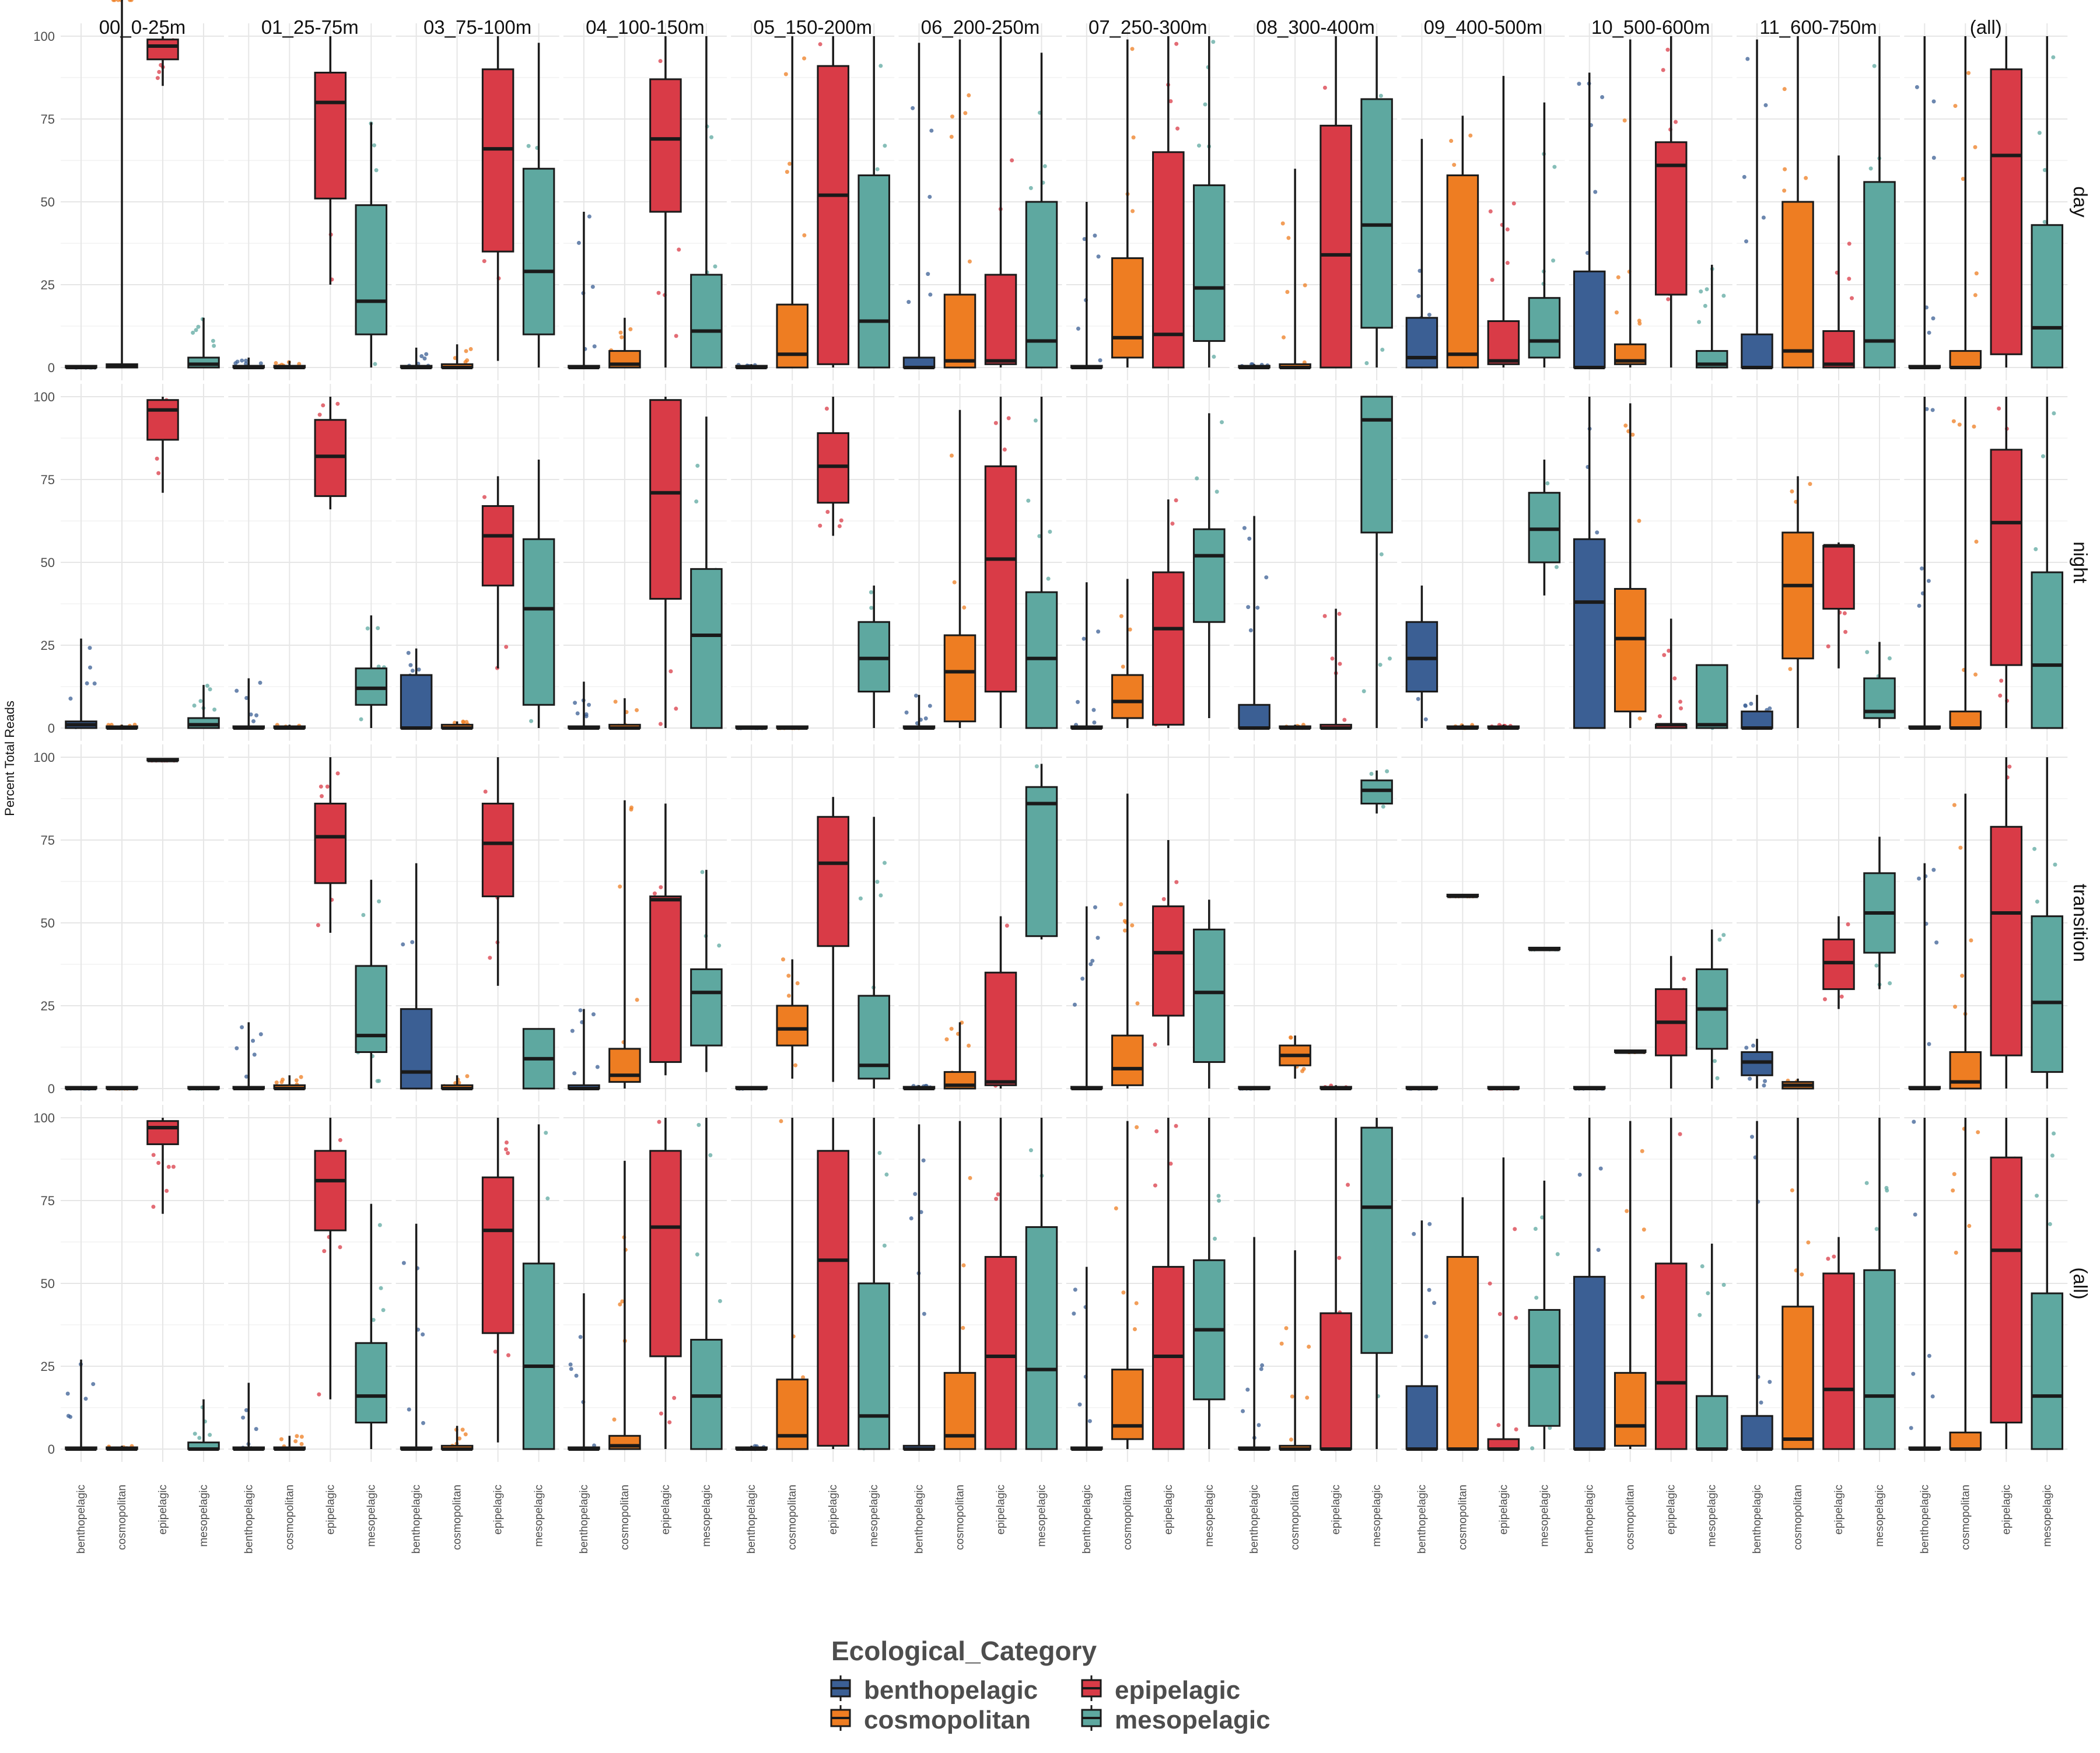 This screenshot has height=1753, width=2100. Describe the element at coordinates (477, 27) in the screenshot. I see `facet-column-label: 03_75-100m` at that location.